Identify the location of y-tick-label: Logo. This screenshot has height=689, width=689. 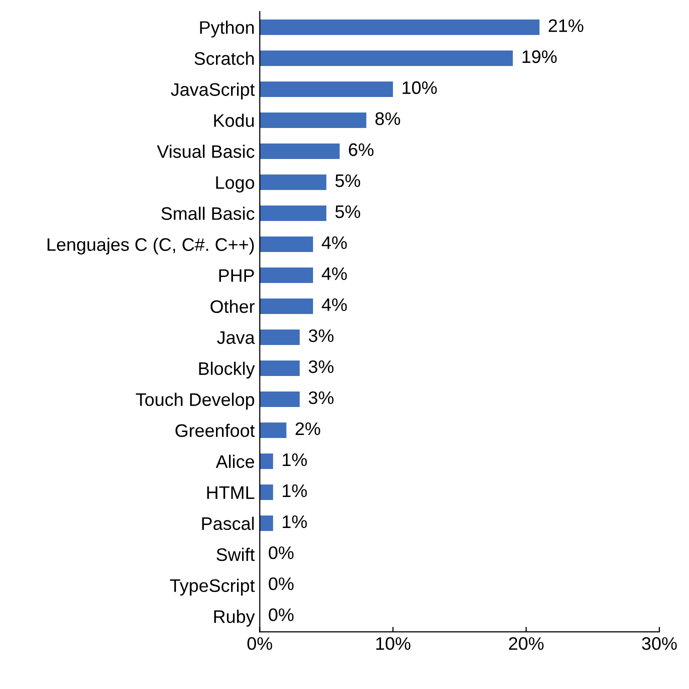
(235, 184).